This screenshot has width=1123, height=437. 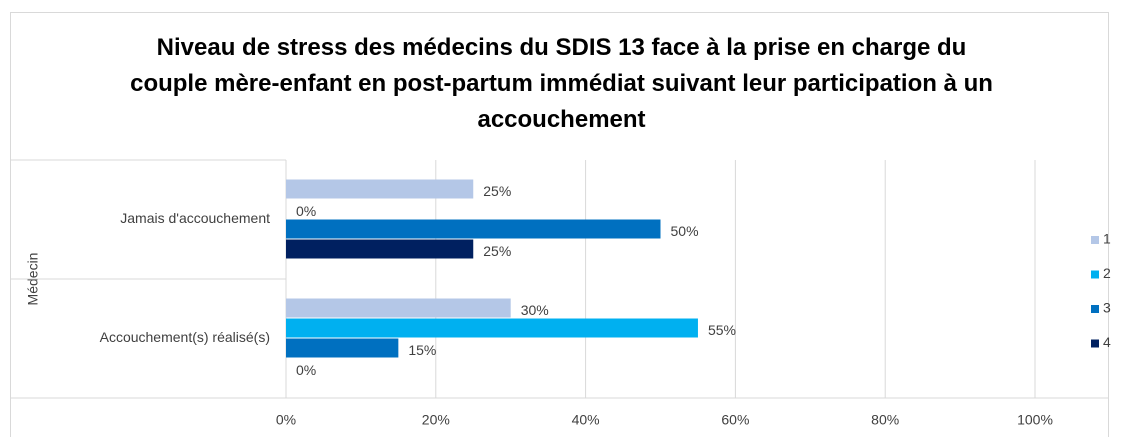 I want to click on y-tick-label: Jamais d'accouchement, so click(x=195, y=218).